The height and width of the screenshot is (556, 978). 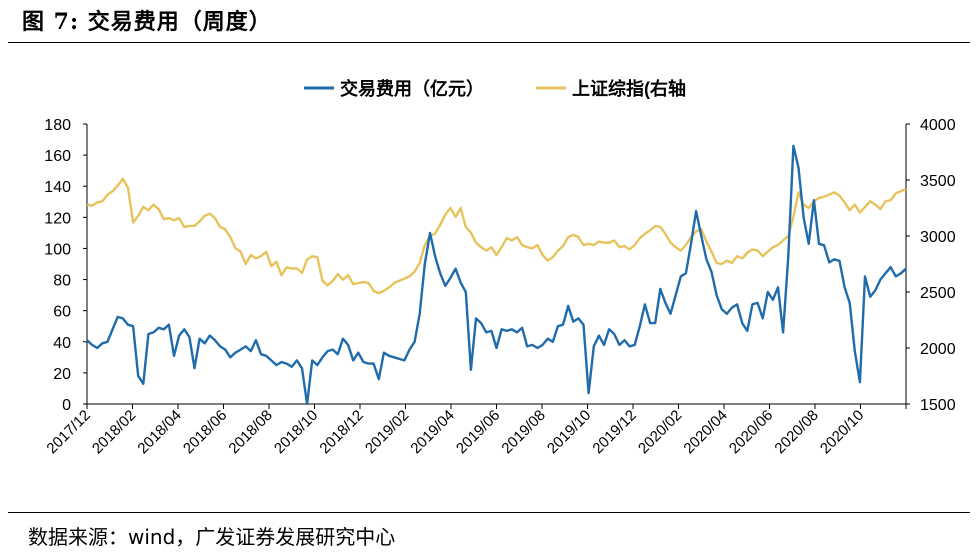 I want to click on x-tick-label: 2019/12, so click(x=614, y=432).